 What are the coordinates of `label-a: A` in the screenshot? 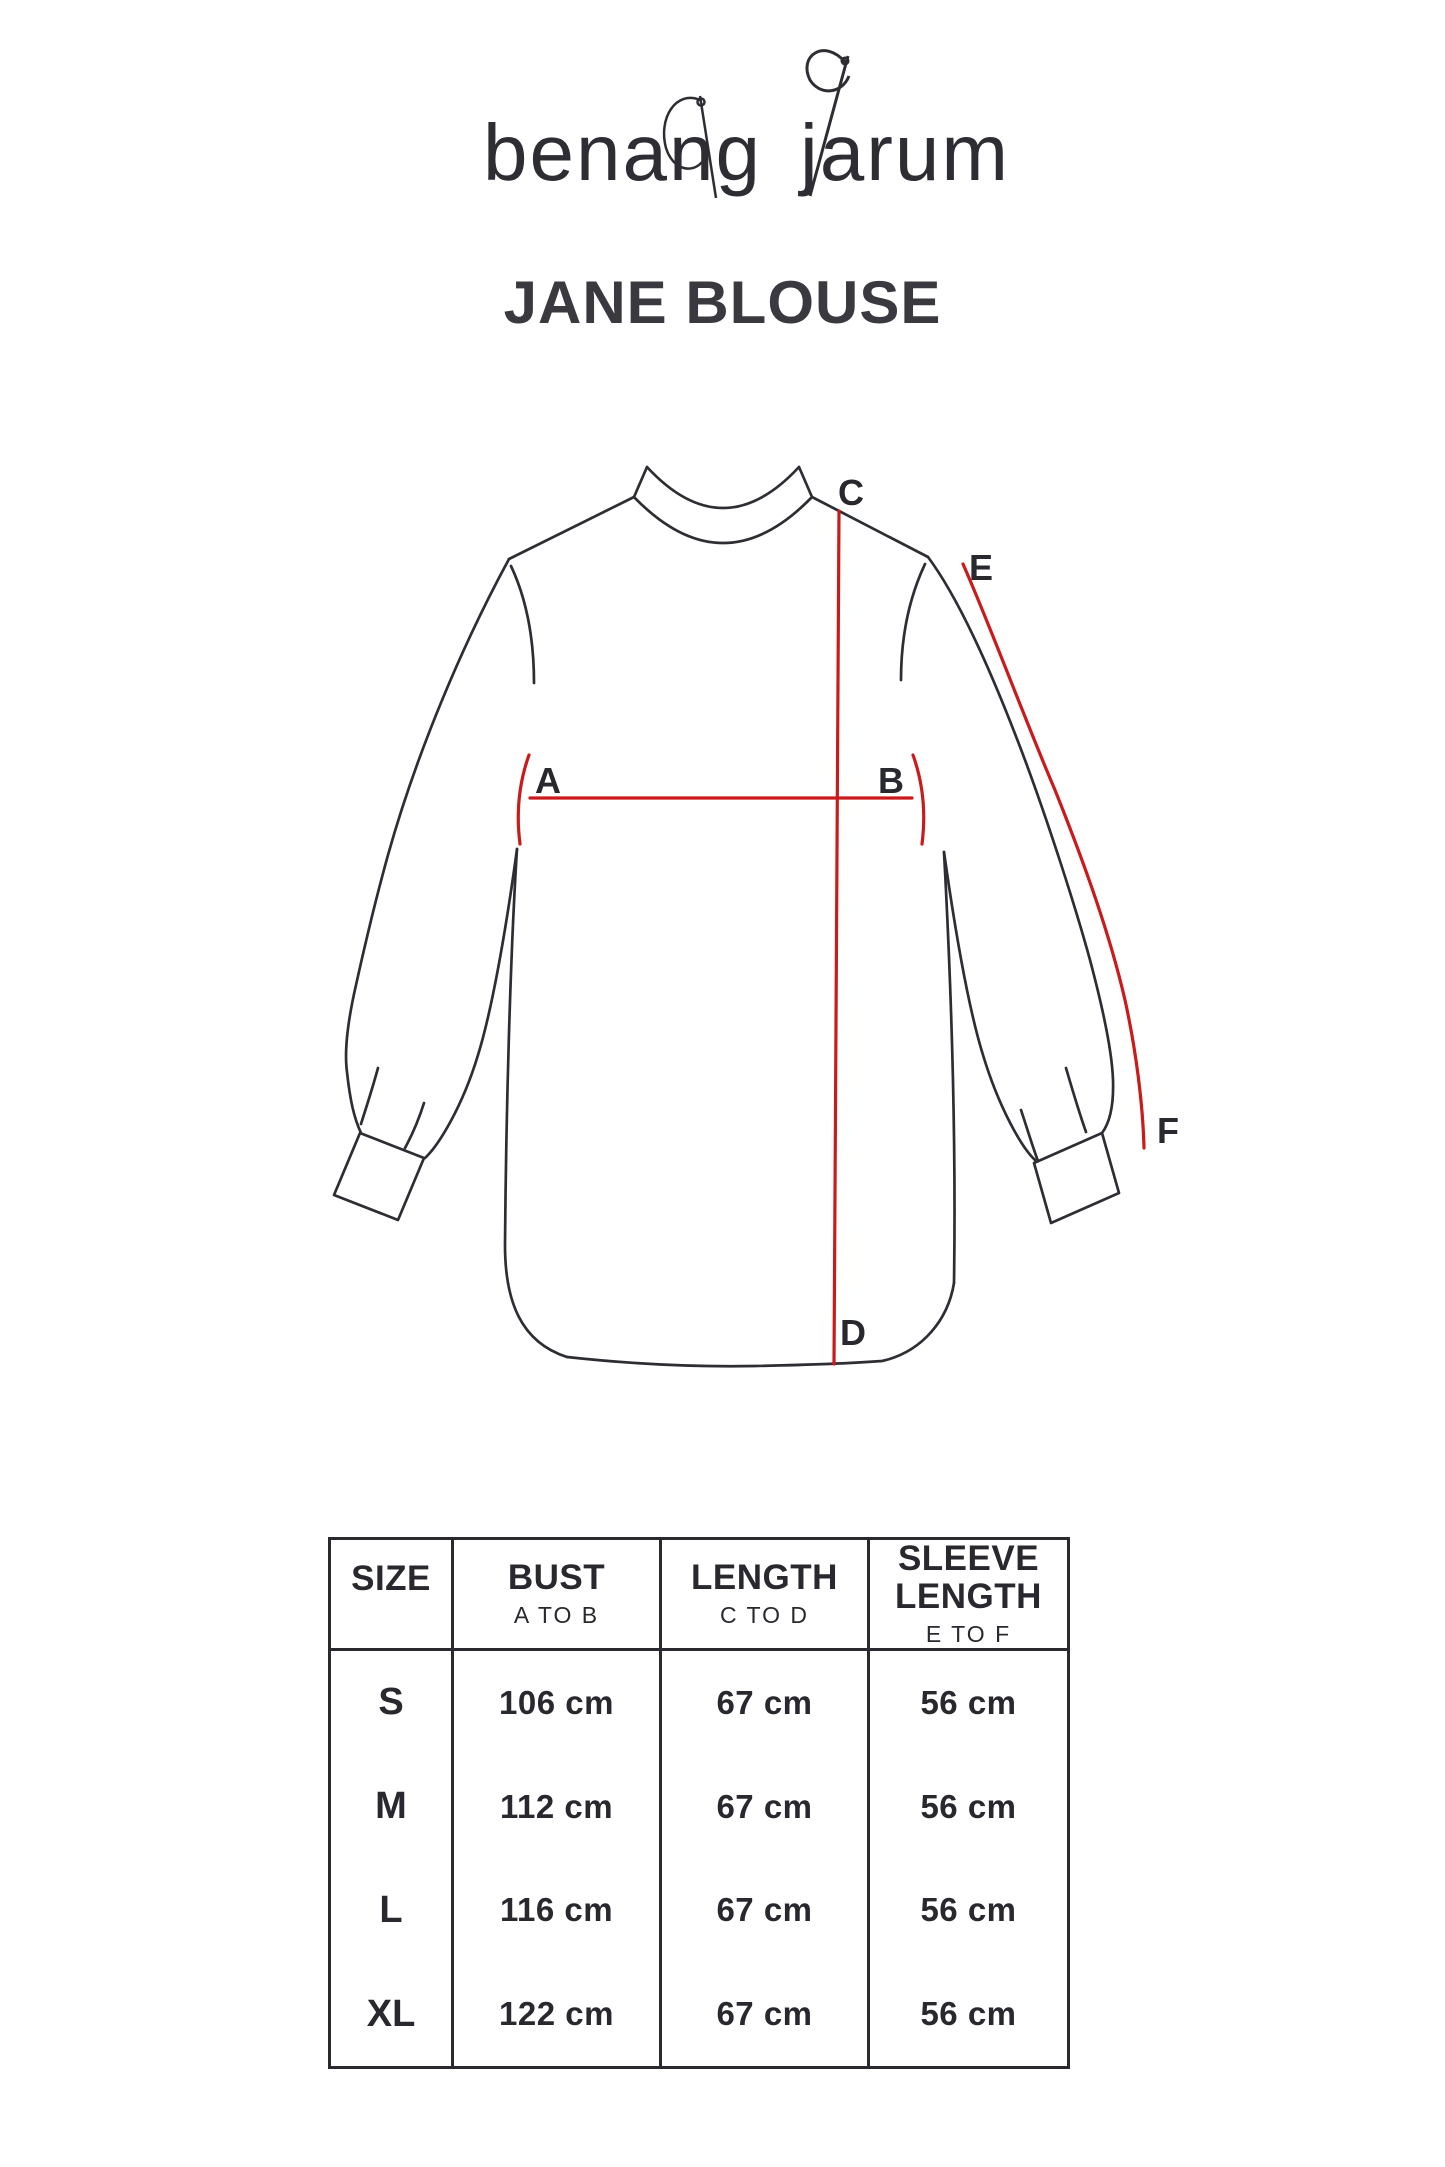 It's located at (548, 780).